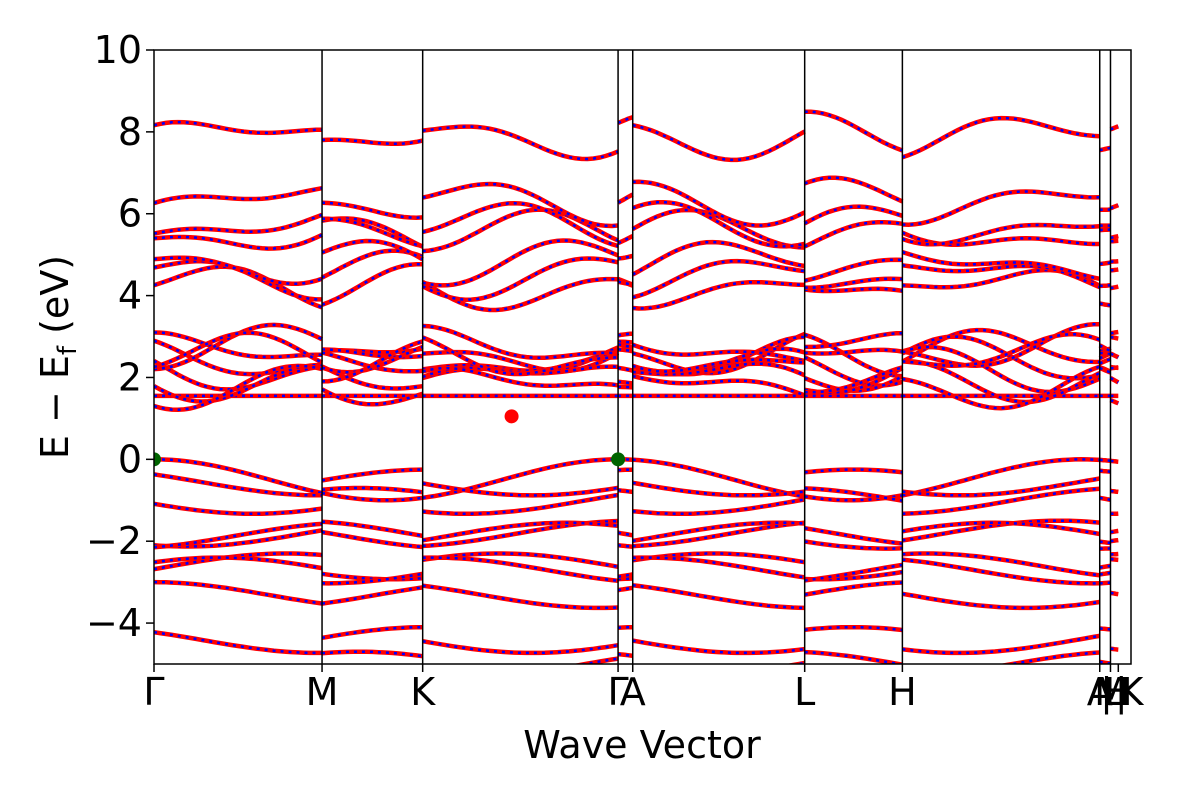 This screenshot has height=800, width=1200. Describe the element at coordinates (68, 350) in the screenshot. I see `y-axis-title-subscript: f` at that location.